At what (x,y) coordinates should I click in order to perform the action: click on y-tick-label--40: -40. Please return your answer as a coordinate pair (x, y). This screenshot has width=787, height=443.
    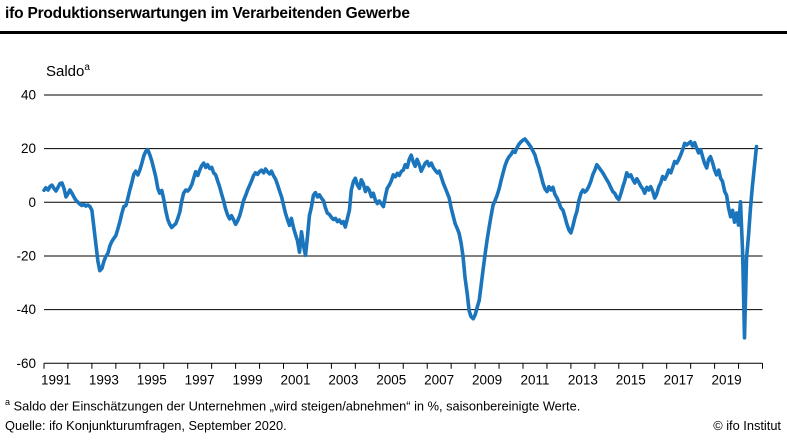
    Looking at the image, I should click on (26, 309).